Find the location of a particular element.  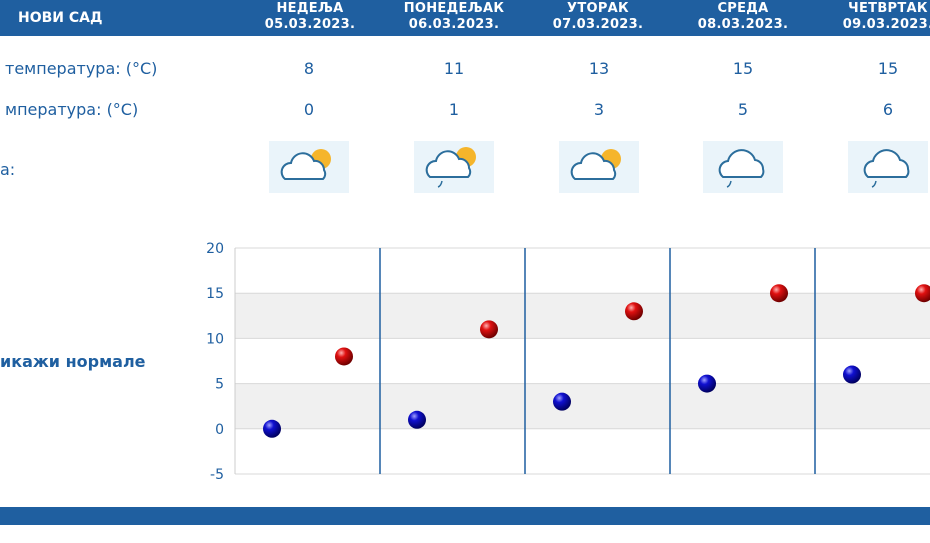

day-header-3: УТОРАК 07.03.2023. is located at coordinates (598, 17).